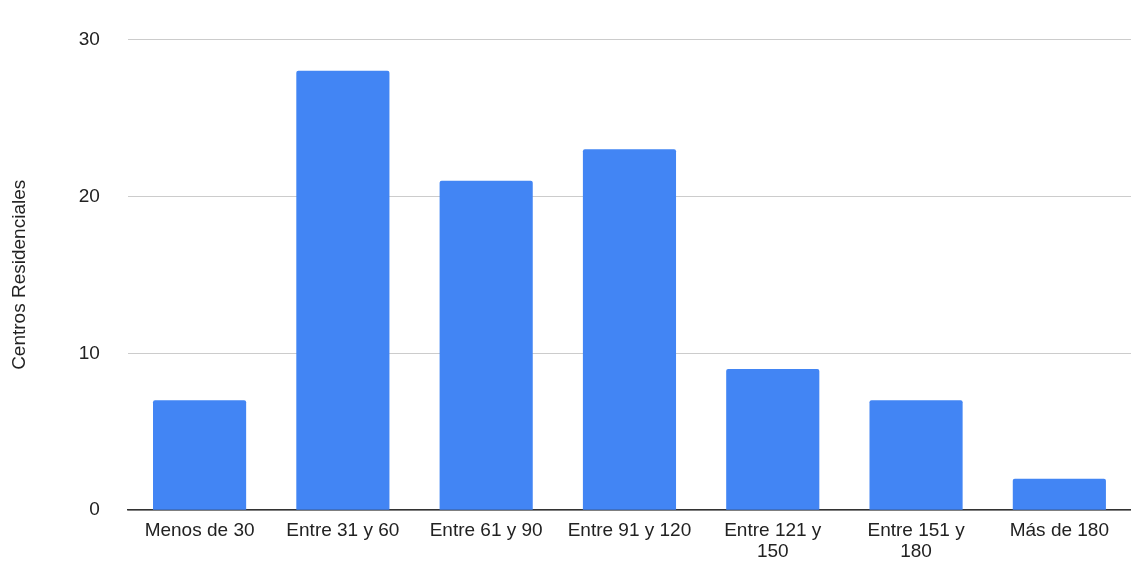  What do you see at coordinates (89, 195) in the screenshot?
I see `y-tick-label: 20` at bounding box center [89, 195].